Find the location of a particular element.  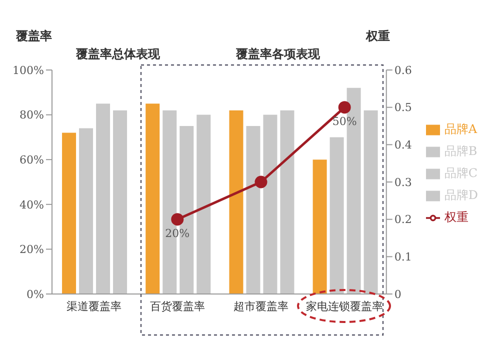

text: 覆盖率各项表现 is located at coordinates (278, 54).